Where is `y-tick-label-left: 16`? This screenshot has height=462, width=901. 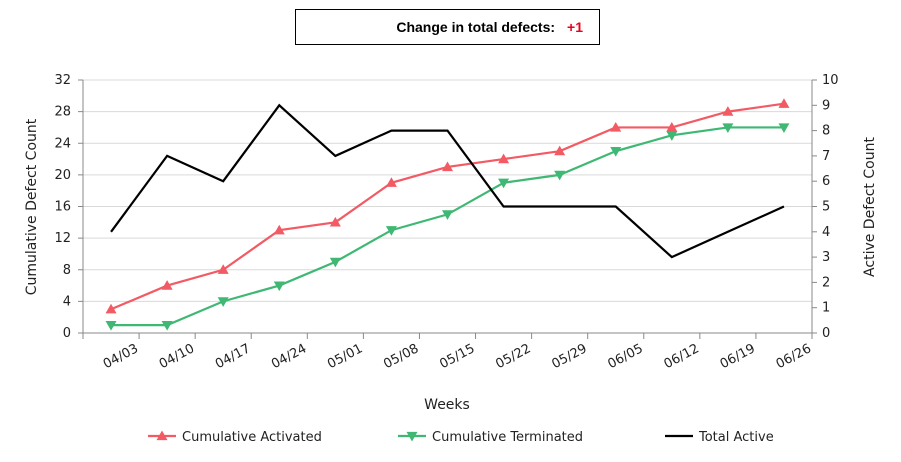 y-tick-label-left: 16 is located at coordinates (62, 207).